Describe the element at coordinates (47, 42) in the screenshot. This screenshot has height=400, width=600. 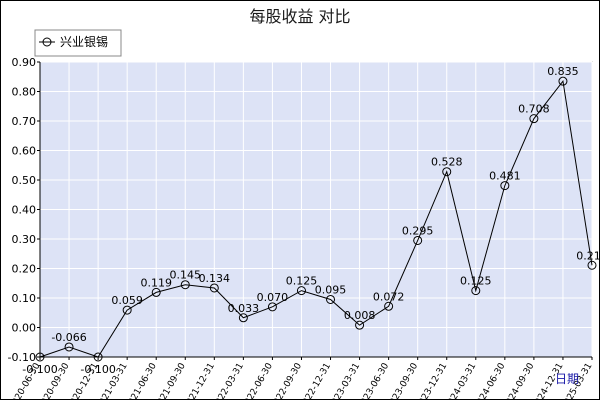
I see `legend-marker-icon` at that location.